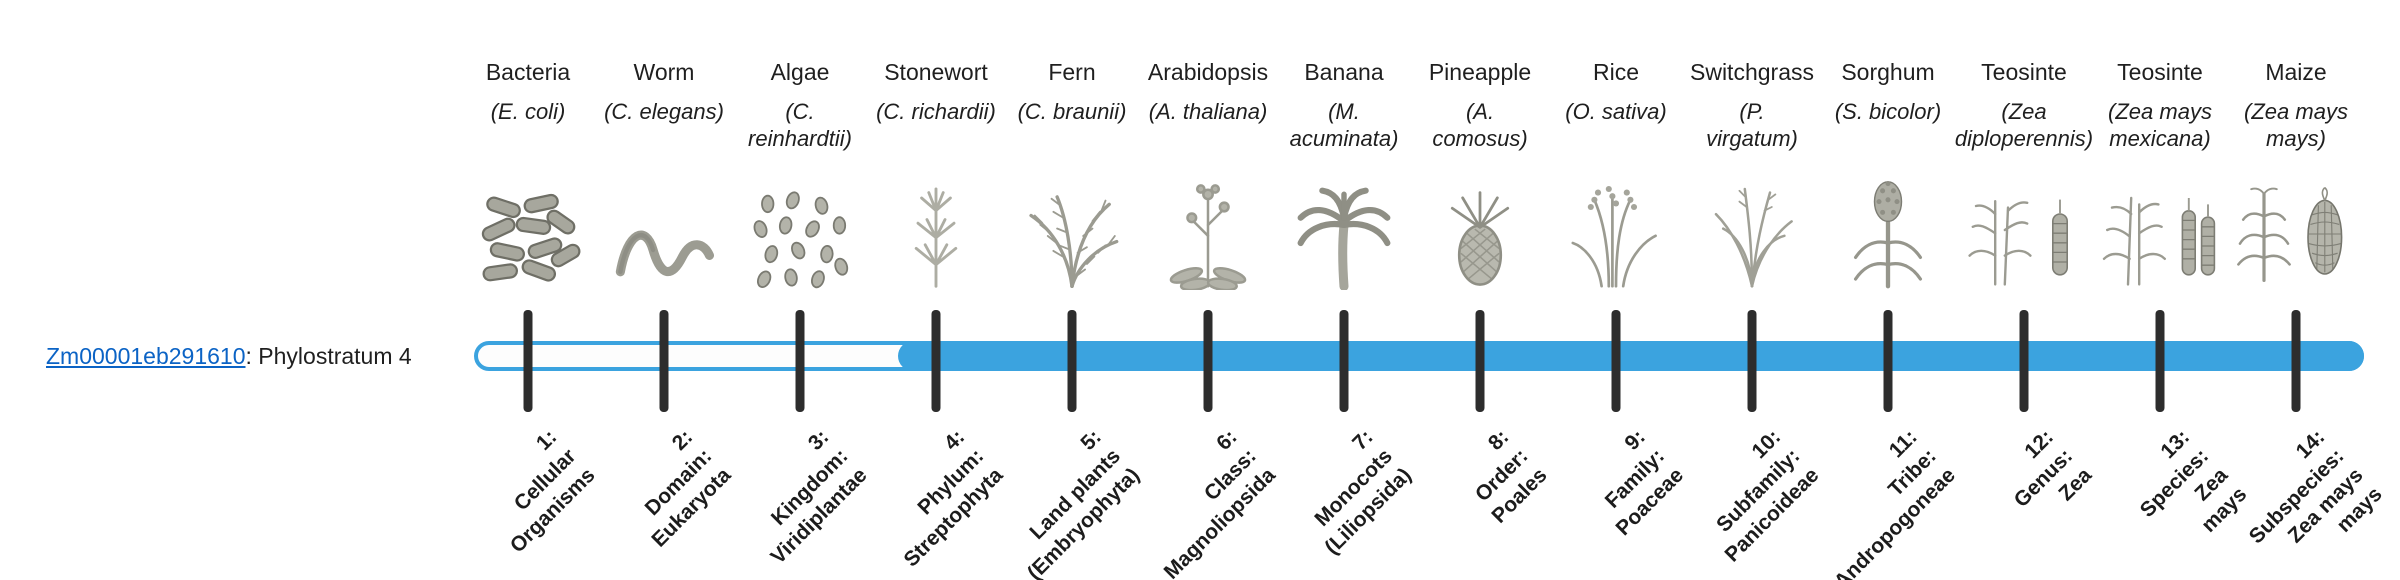  Describe the element at coordinates (1344, 229) in the screenshot. I see `banana-icon` at that location.